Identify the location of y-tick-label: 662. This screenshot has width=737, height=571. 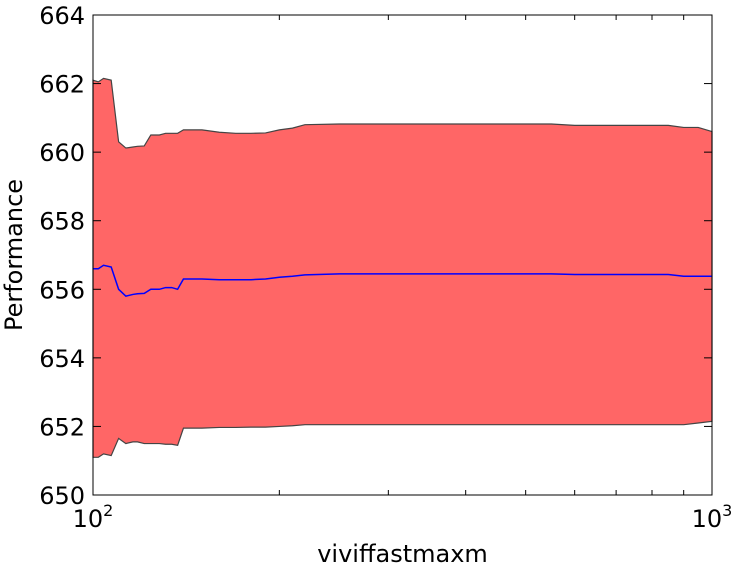
(62, 85).